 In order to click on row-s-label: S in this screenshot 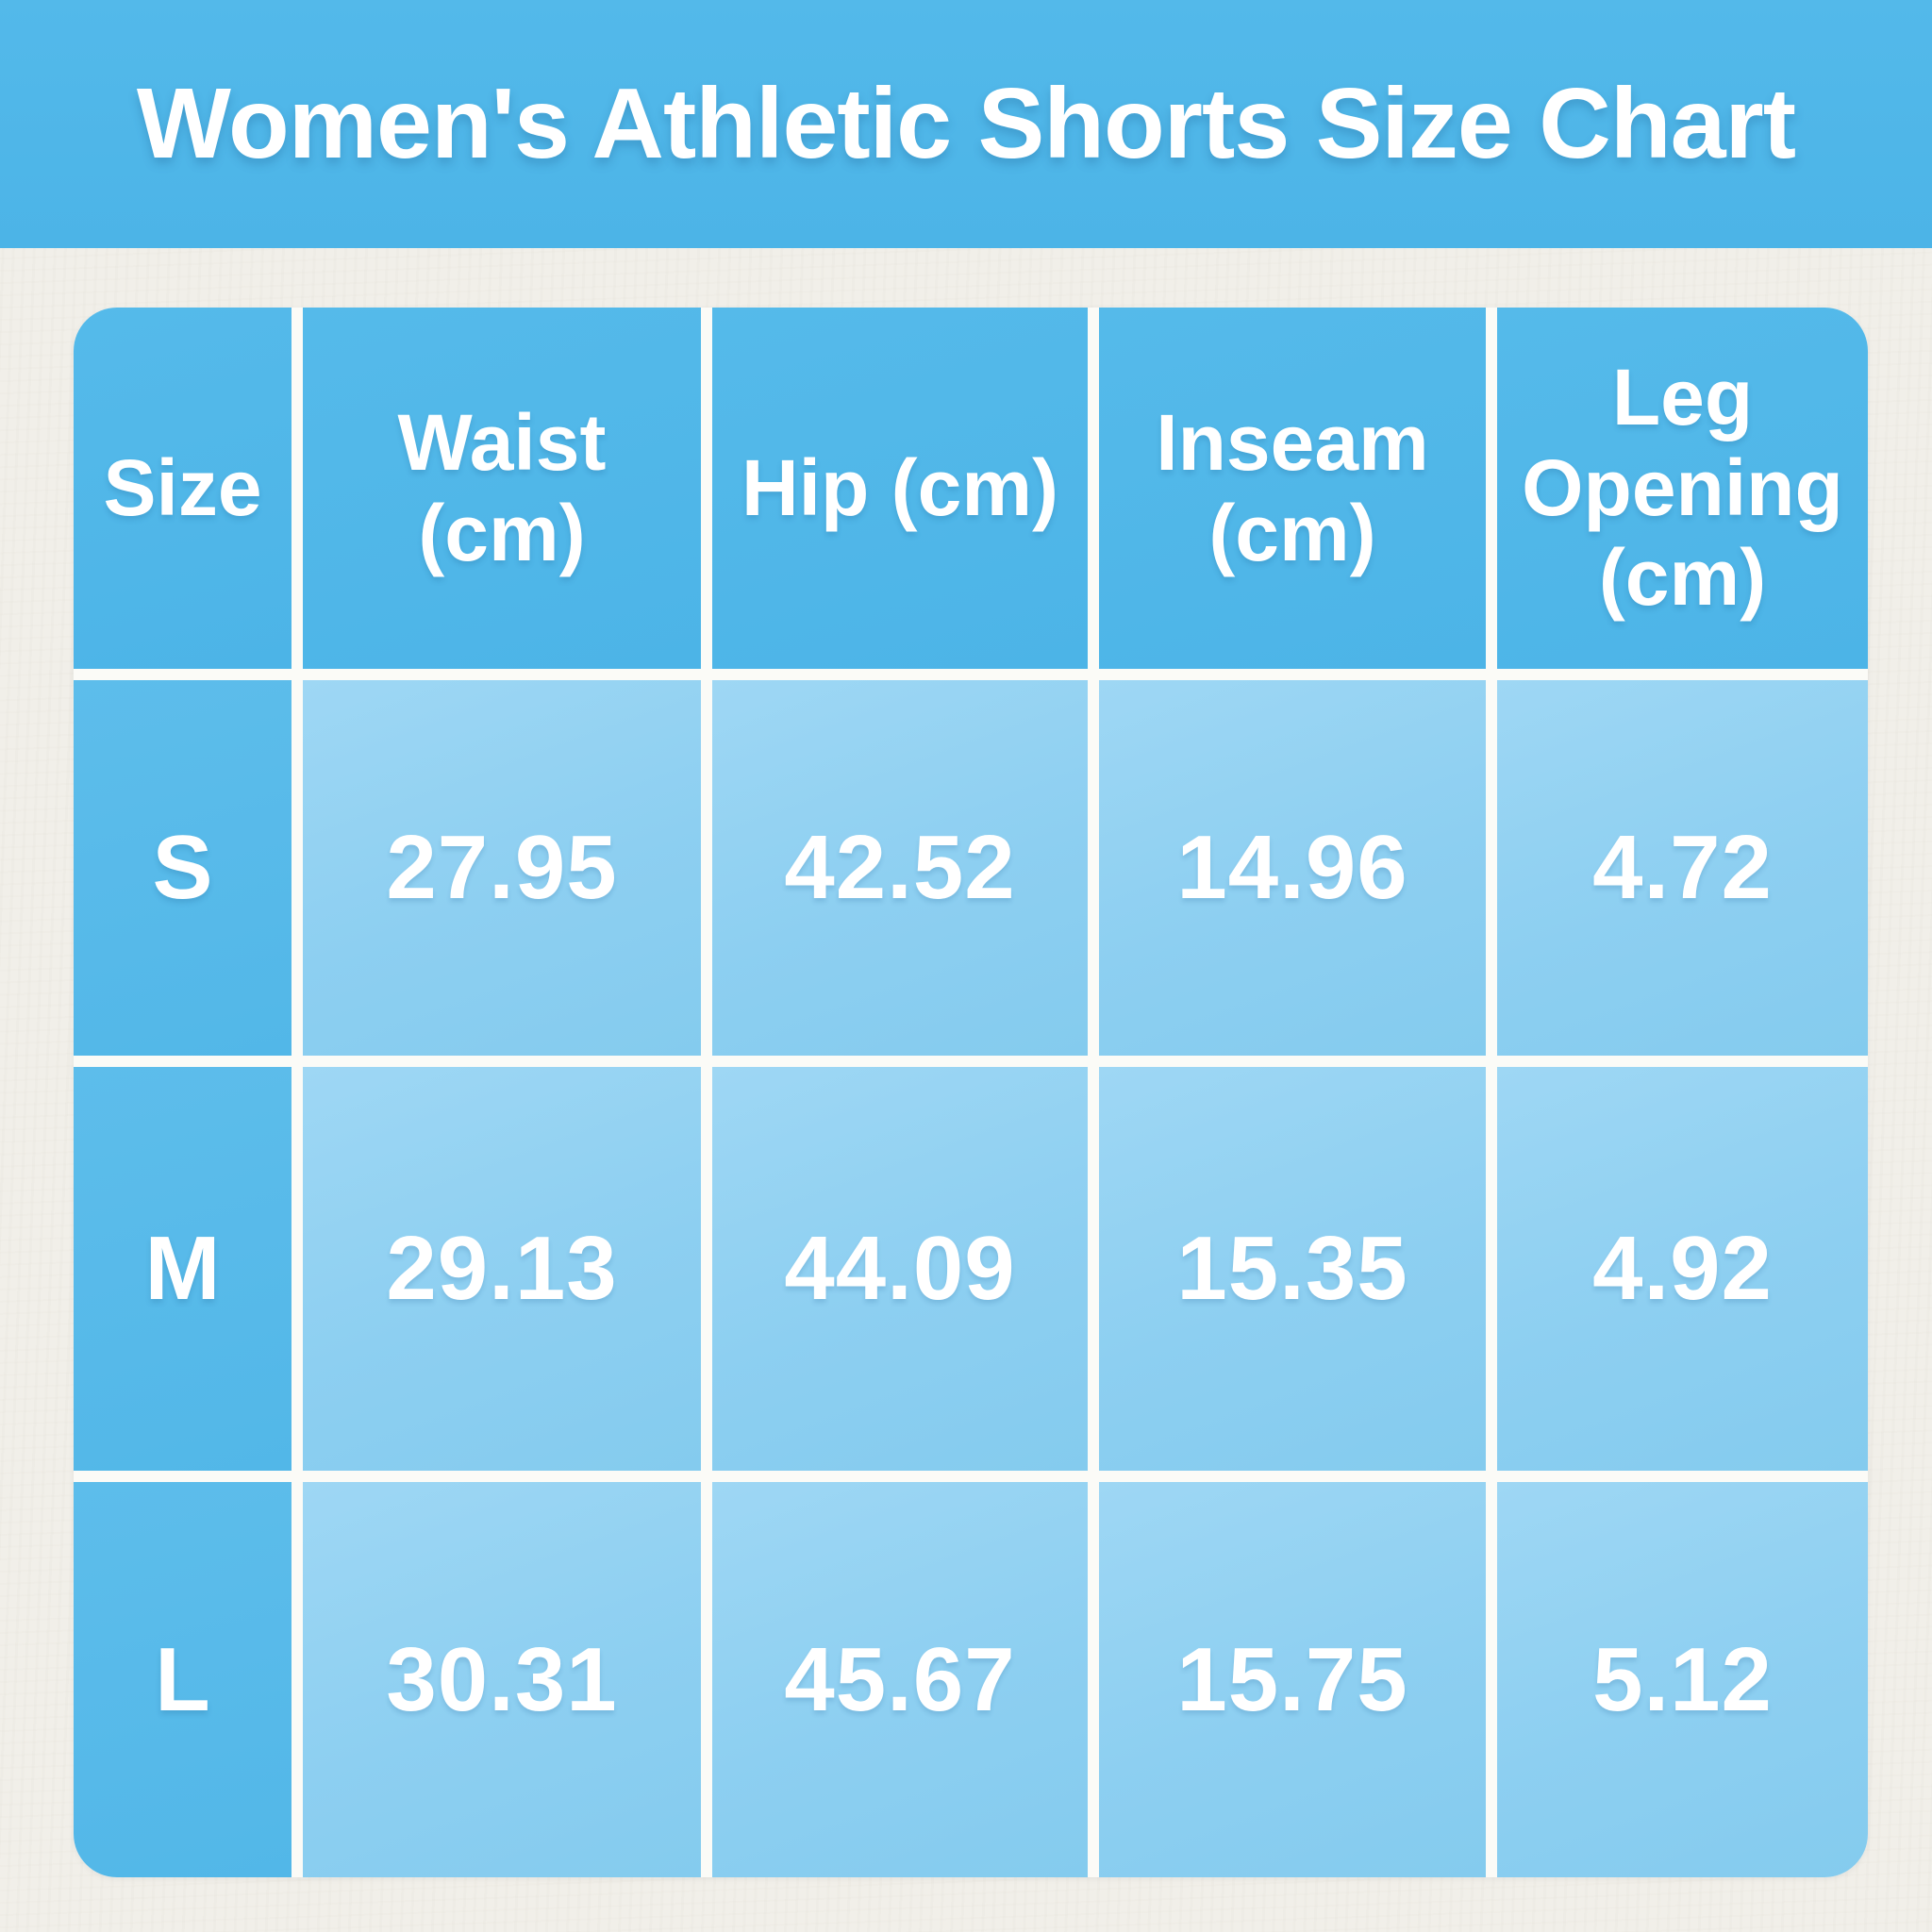, I will do `click(182, 868)`.